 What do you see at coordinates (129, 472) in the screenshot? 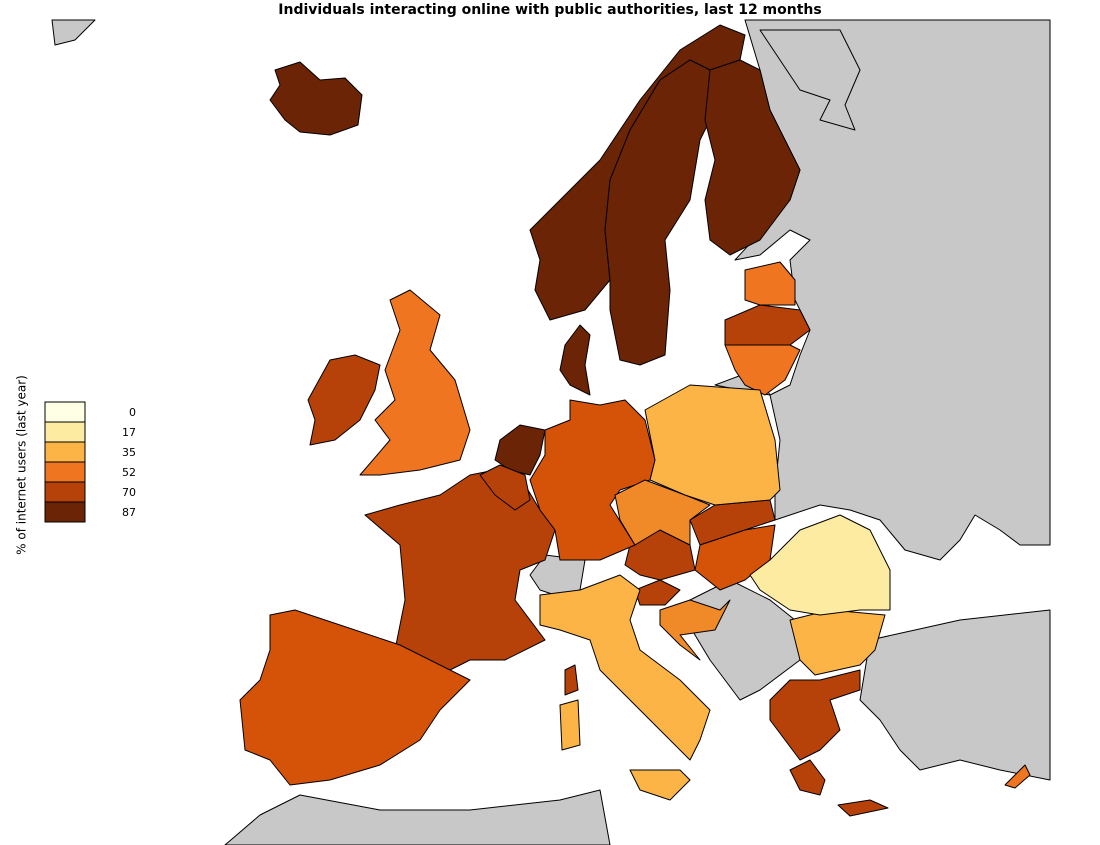
I see `legend-label: 52` at bounding box center [129, 472].